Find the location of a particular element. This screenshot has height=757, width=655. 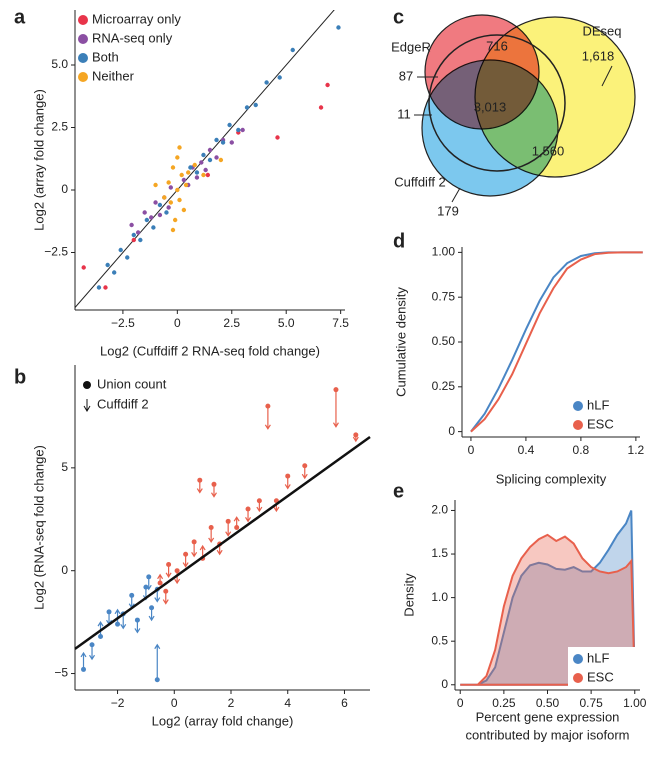

y-axis-label: Log2 (array fold change) is located at coordinates (38, 160).